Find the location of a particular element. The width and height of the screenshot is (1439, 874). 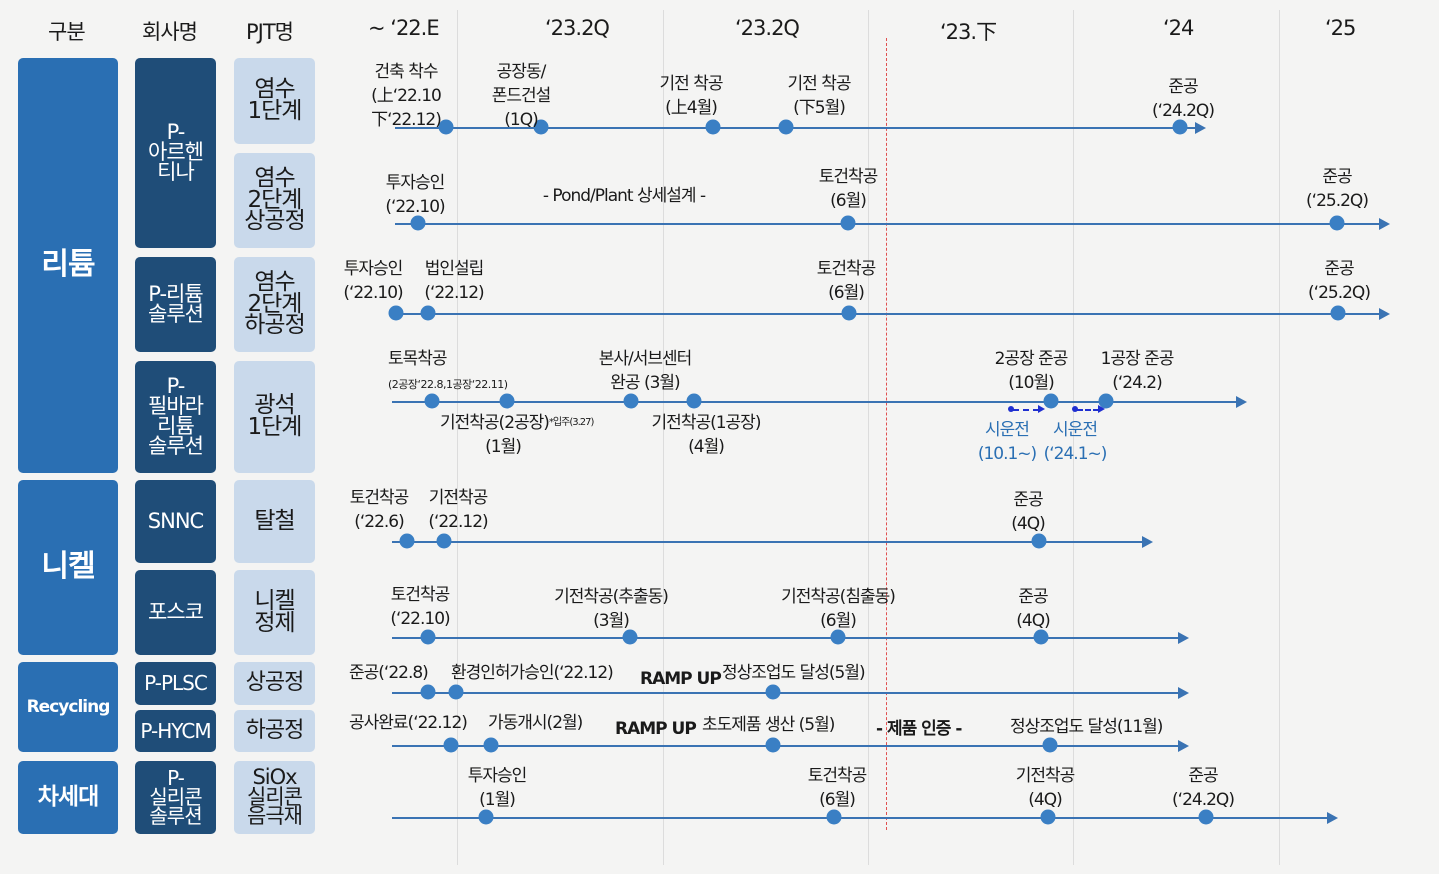

milestone-label: 정상조업도 달성(5월) is located at coordinates (794, 673).